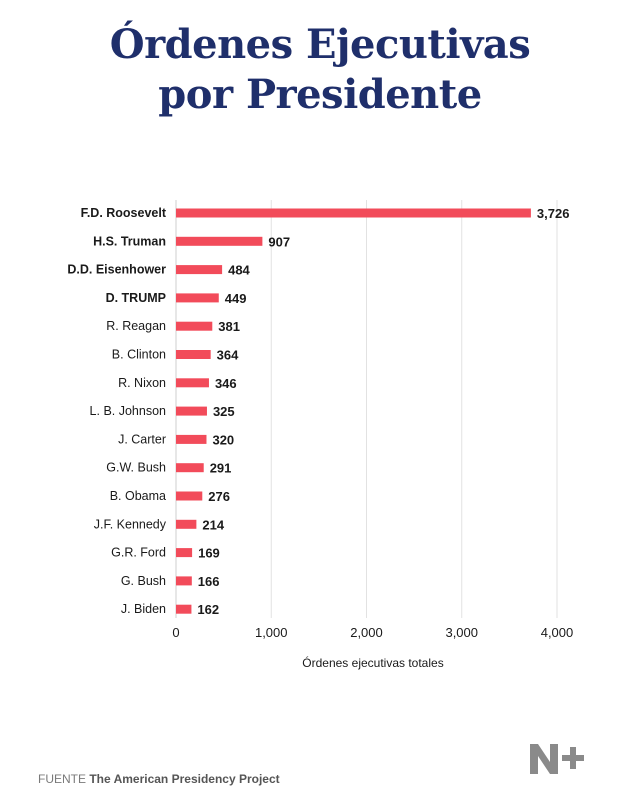 This screenshot has width=640, height=800. Describe the element at coordinates (219, 496) in the screenshot. I see `data-label: 276` at that location.